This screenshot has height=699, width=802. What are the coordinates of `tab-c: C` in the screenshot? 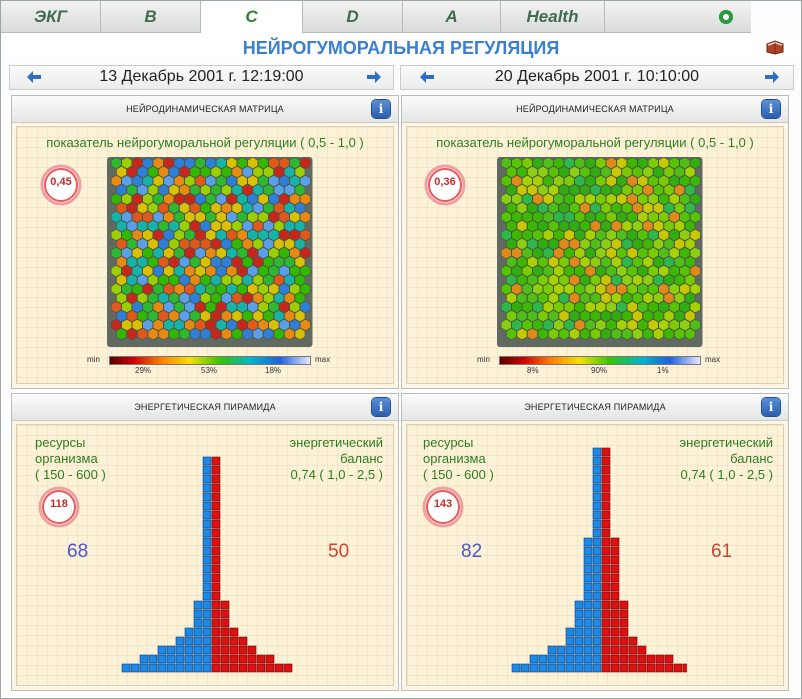 It's located at (252, 17).